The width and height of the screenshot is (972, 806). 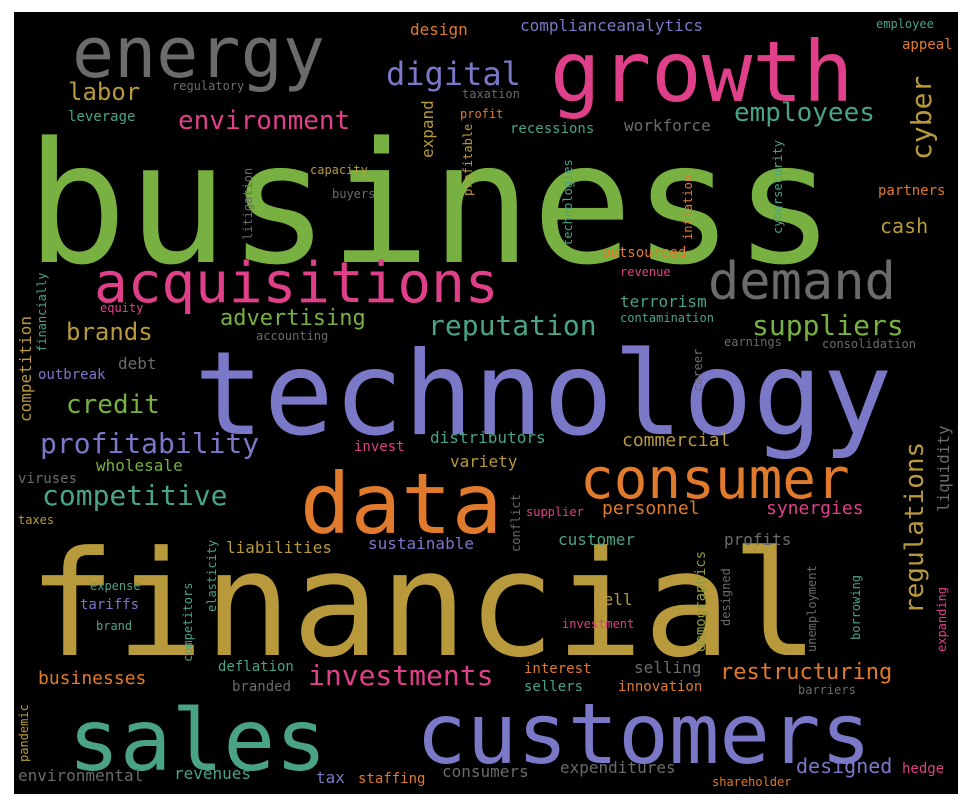 What do you see at coordinates (598, 624) in the screenshot?
I see `word: investment` at bounding box center [598, 624].